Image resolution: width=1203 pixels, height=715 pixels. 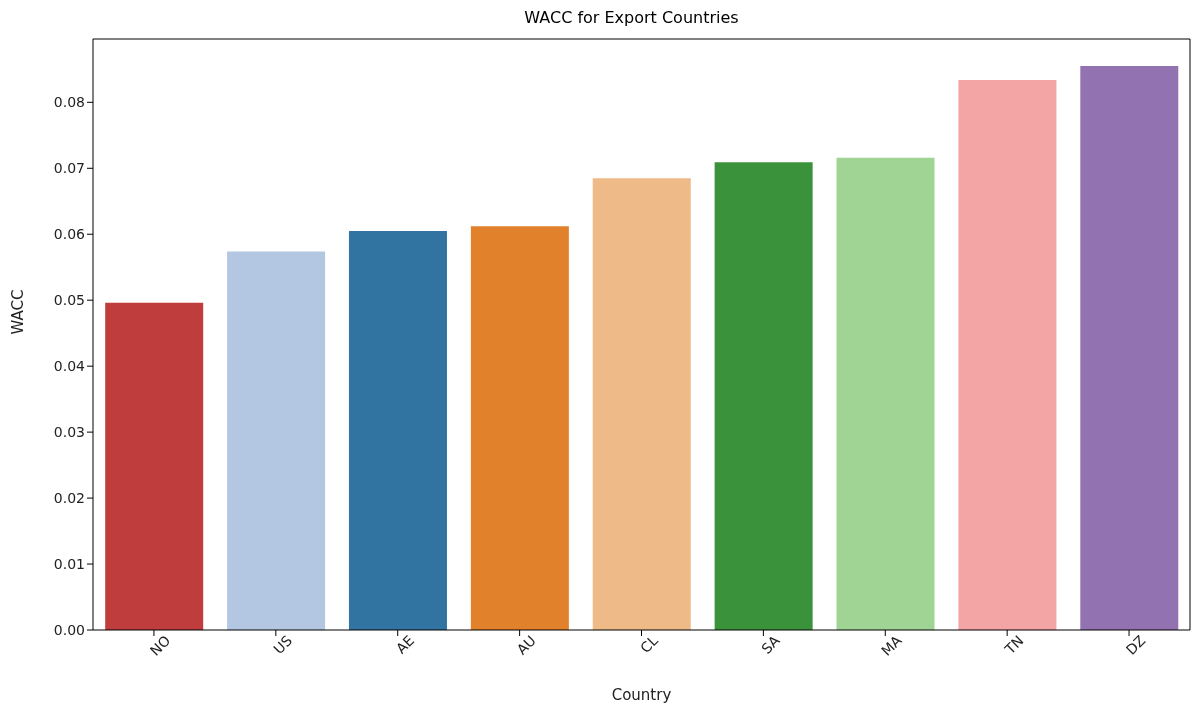 What do you see at coordinates (526, 645) in the screenshot?
I see `x-tick-label: AU` at bounding box center [526, 645].